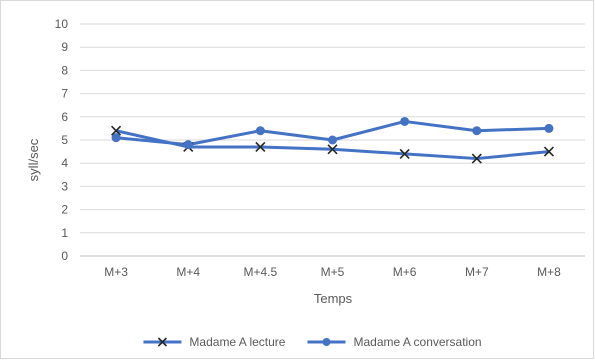  Describe the element at coordinates (237, 342) in the screenshot. I see `legend-label: Madame A lecture` at that location.